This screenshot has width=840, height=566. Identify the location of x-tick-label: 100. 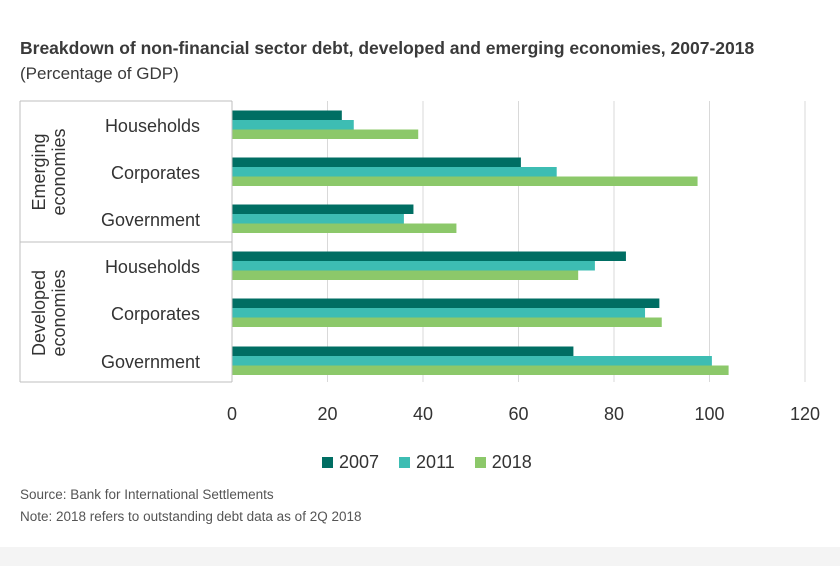
(709, 414).